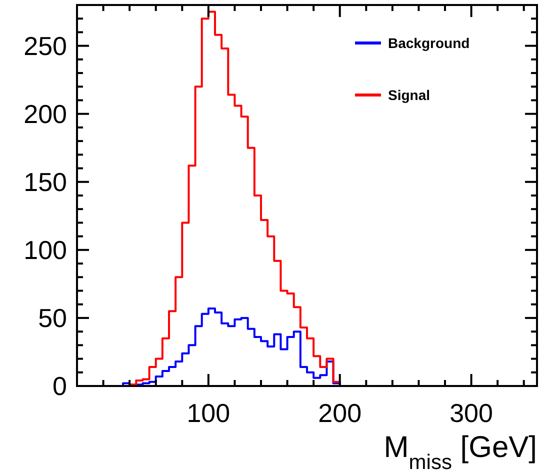 This screenshot has height=473, width=549. I want to click on legend-label: Signal, so click(409, 95).